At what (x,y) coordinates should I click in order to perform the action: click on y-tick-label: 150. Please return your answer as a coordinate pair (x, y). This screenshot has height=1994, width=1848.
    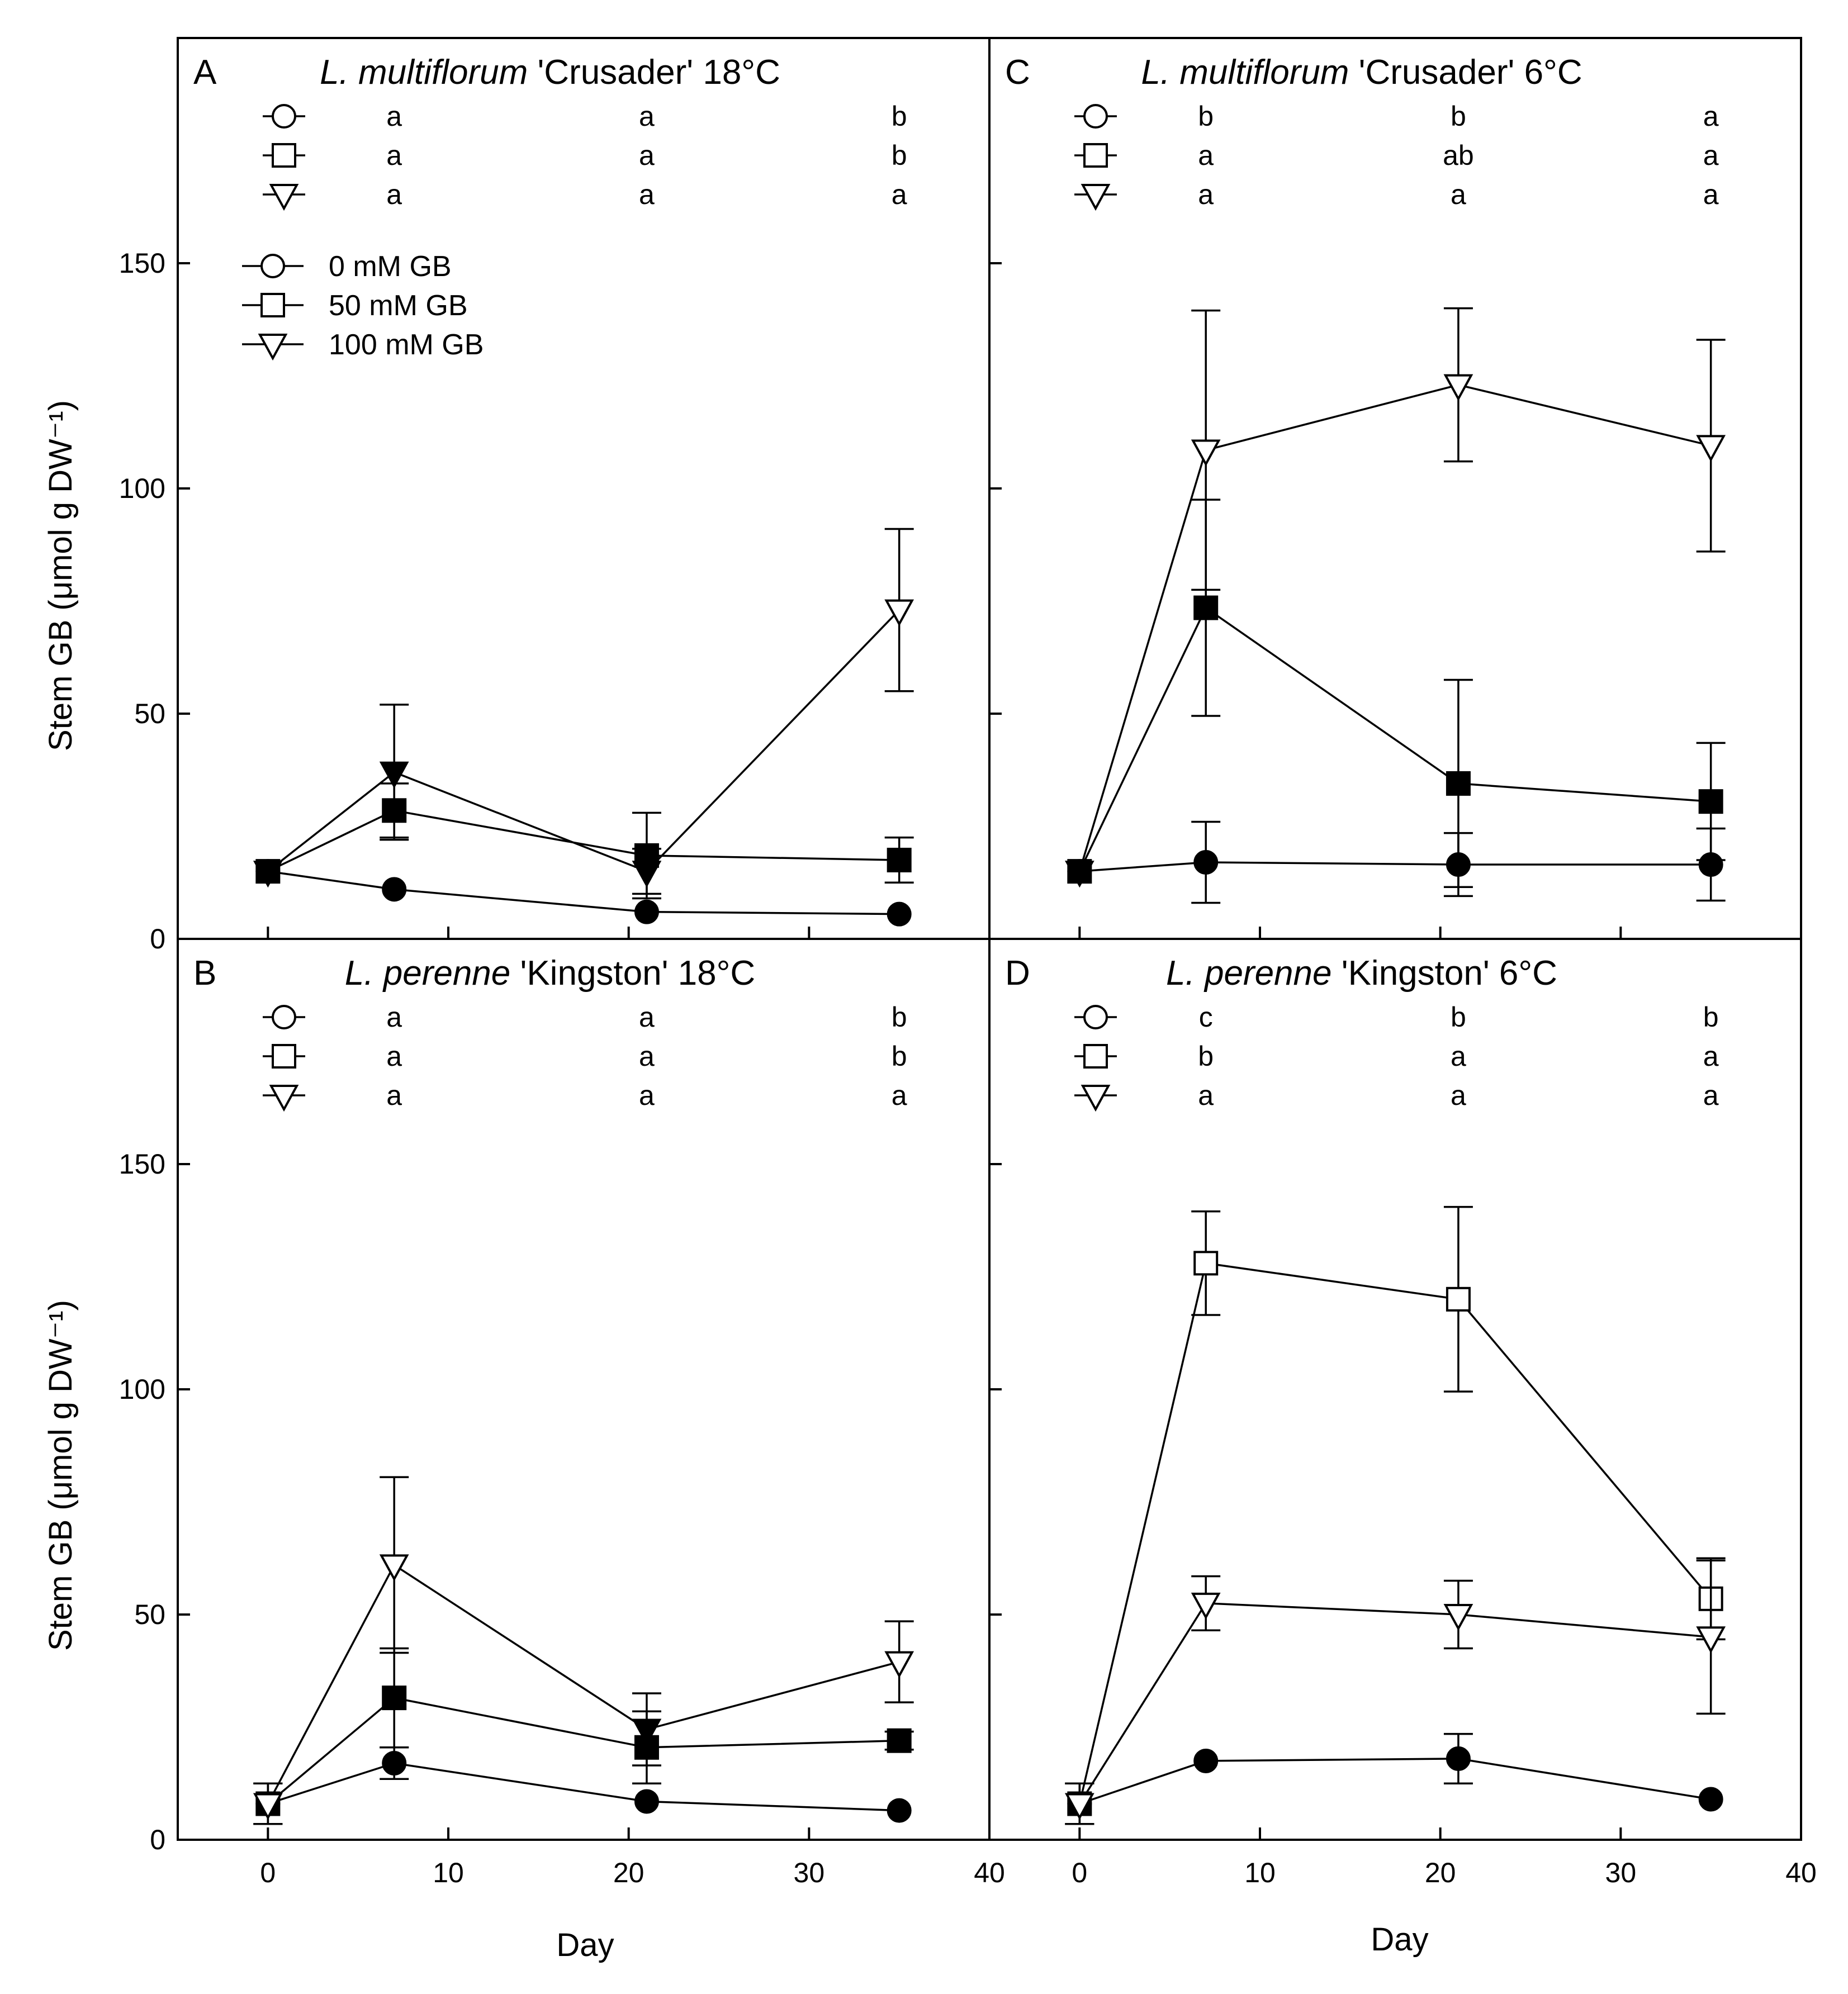
    Looking at the image, I should click on (142, 1164).